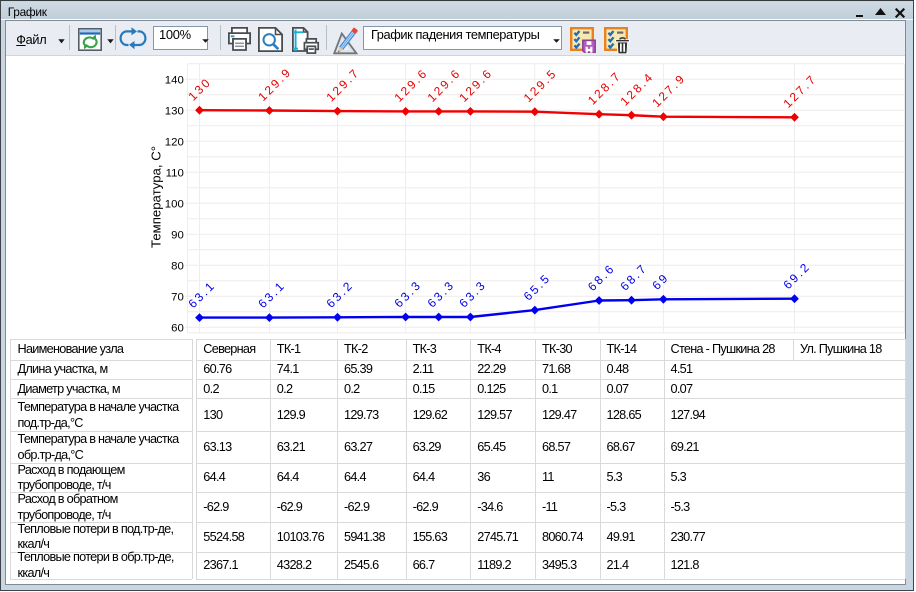  What do you see at coordinates (174, 112) in the screenshot?
I see `svg-text: 130` at bounding box center [174, 112].